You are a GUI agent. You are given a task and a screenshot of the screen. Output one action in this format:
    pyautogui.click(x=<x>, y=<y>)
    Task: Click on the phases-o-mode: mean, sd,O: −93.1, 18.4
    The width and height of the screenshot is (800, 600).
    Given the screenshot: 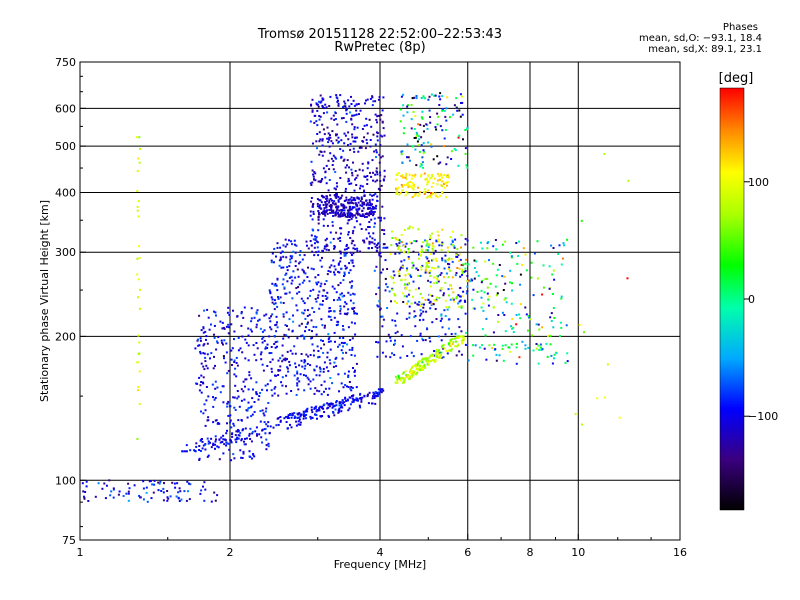 What is the action you would take?
    pyautogui.click(x=700, y=38)
    